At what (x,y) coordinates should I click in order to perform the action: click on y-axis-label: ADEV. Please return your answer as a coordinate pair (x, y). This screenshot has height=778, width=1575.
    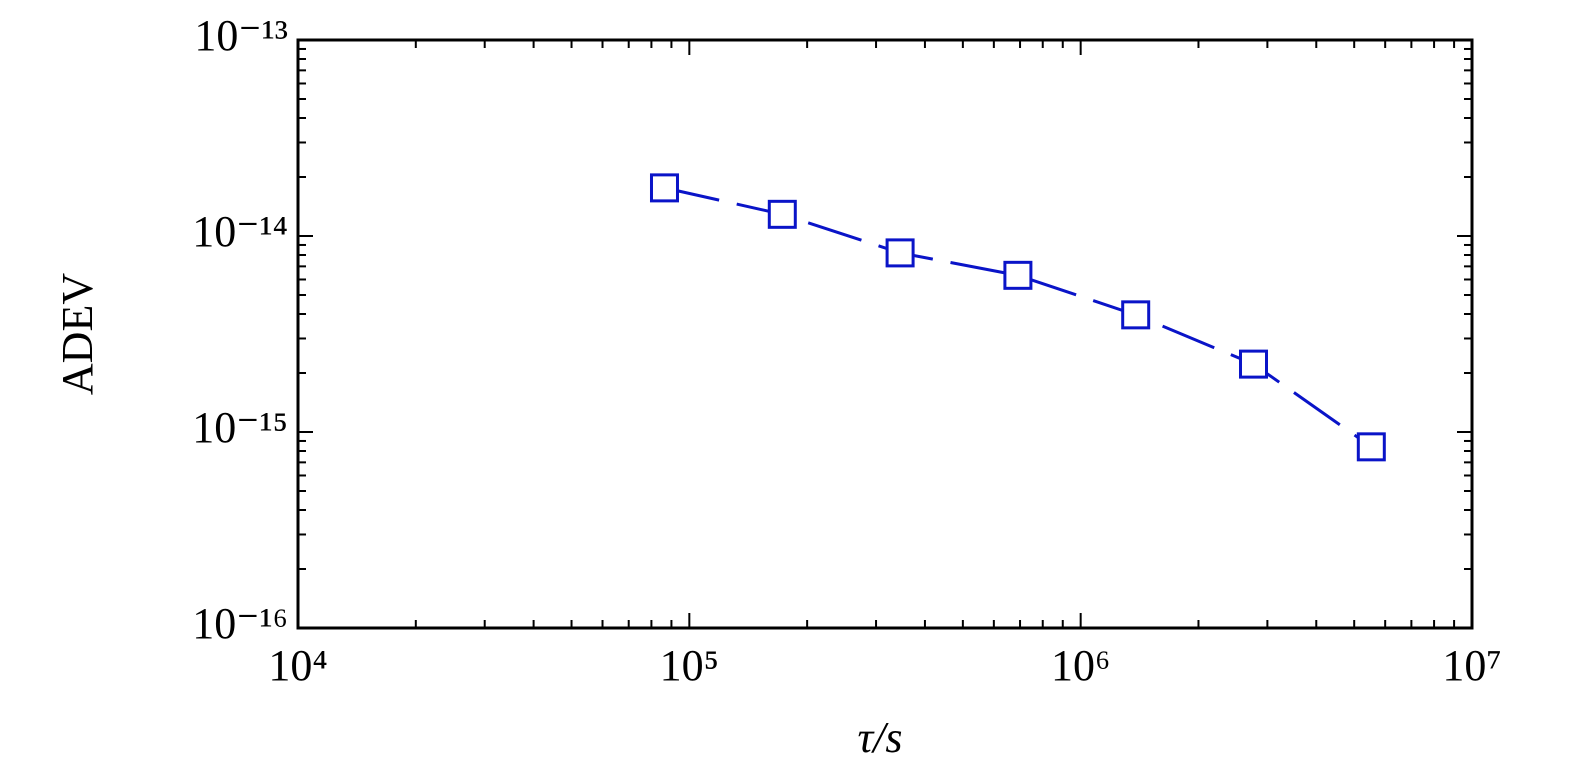
    Looking at the image, I should click on (77, 334).